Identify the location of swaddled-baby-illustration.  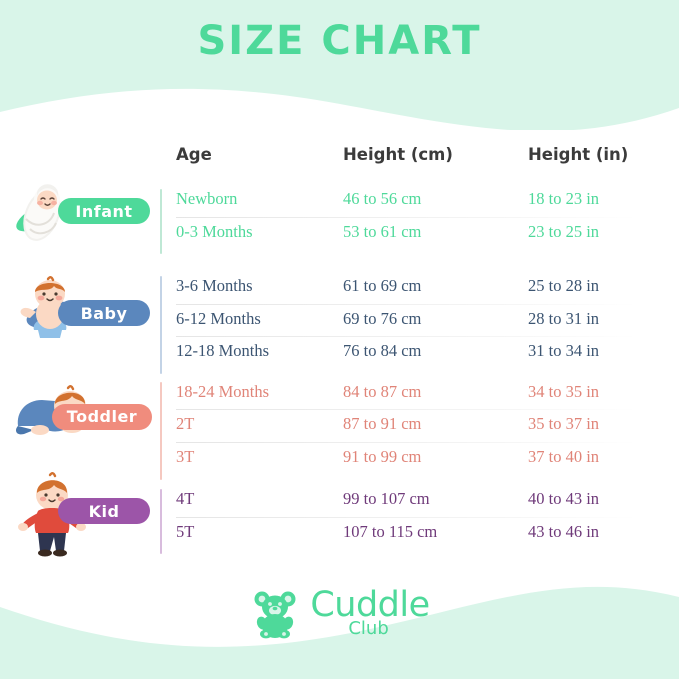
(38, 212).